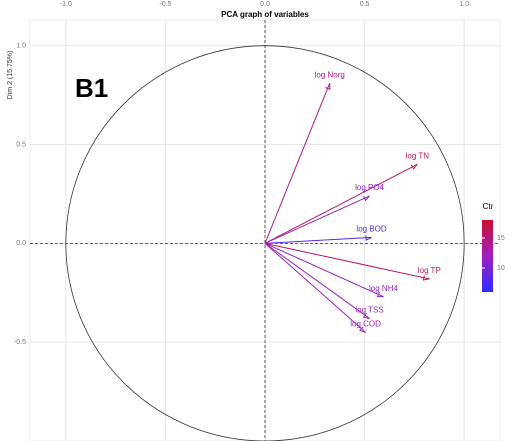 The image size is (521, 441). What do you see at coordinates (10, 75) in the screenshot?
I see `y-axis-label: Dim 2 (15.75%)` at bounding box center [10, 75].